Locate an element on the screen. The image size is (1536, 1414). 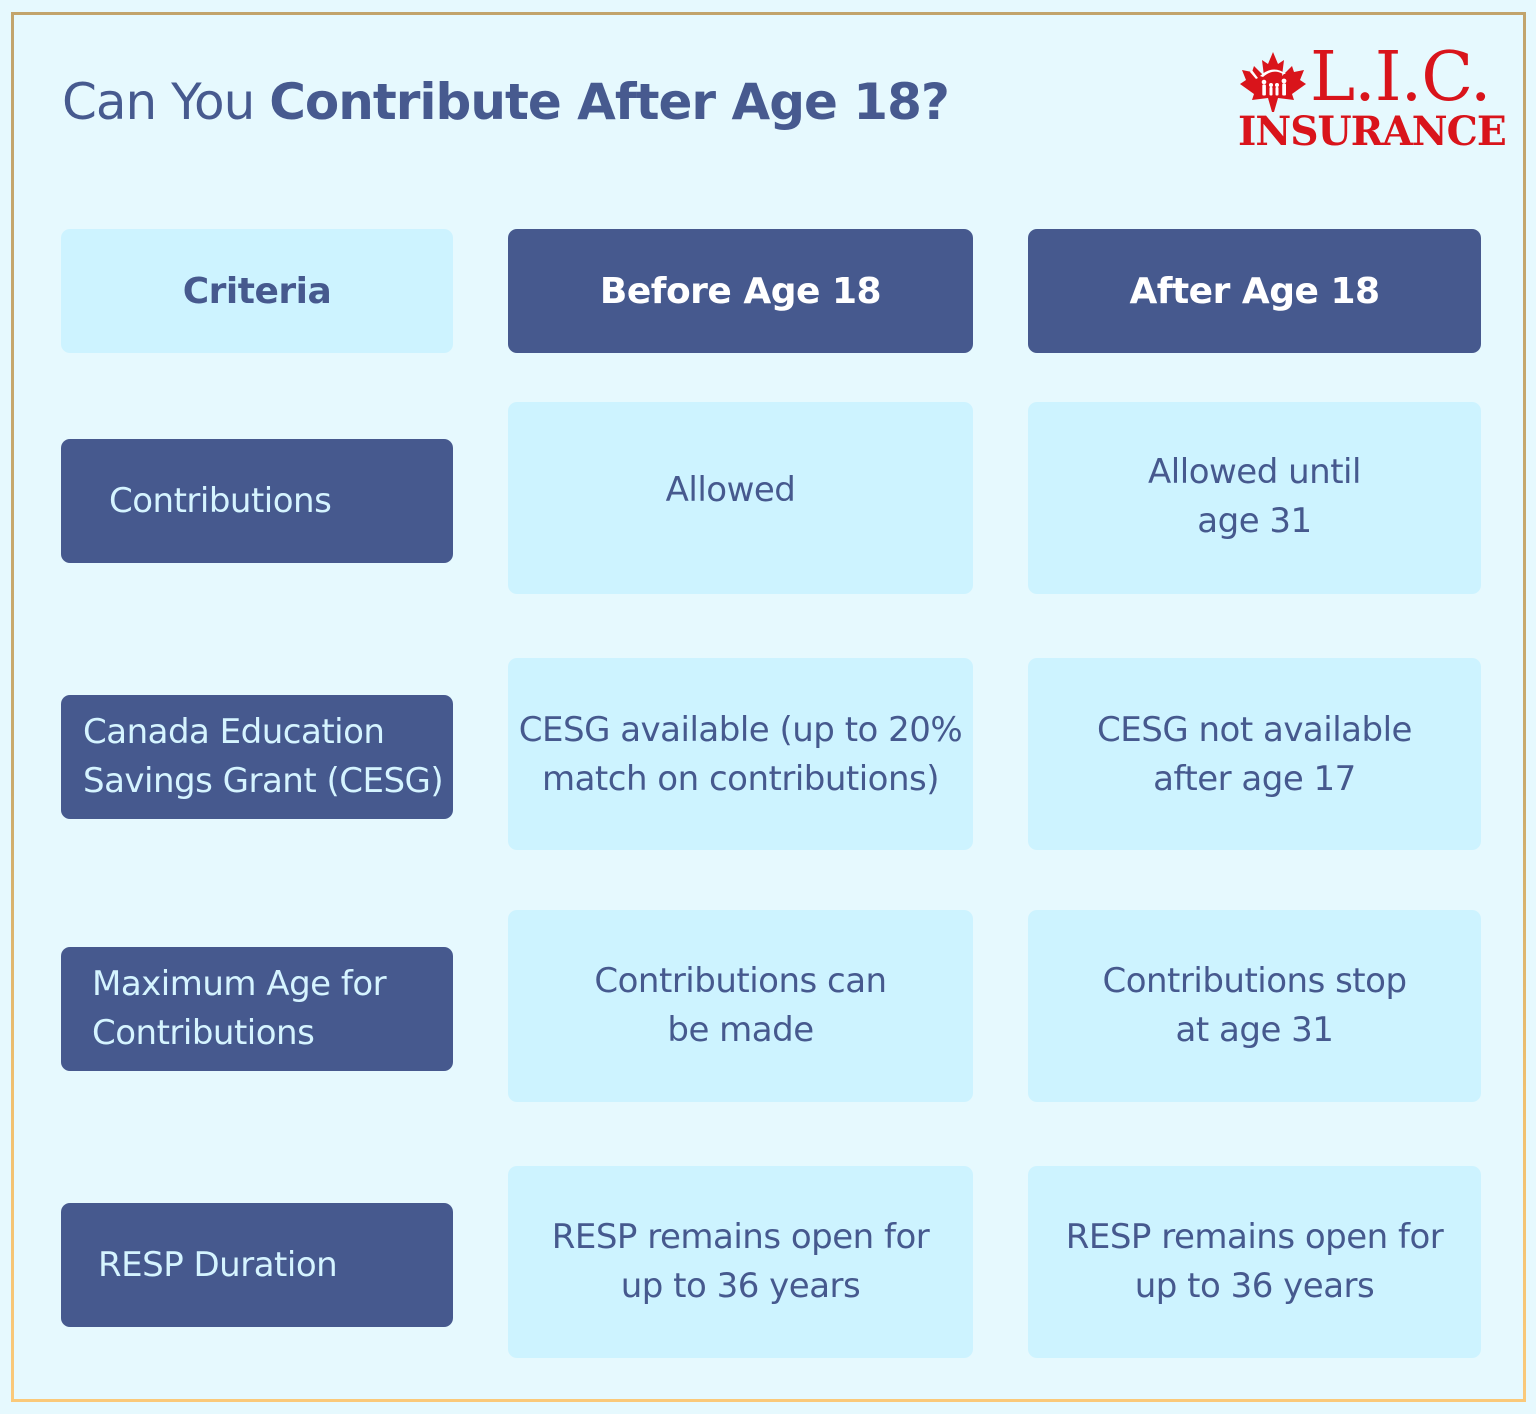
logo-insurance-text: INSURANCE is located at coordinates (1372, 131).